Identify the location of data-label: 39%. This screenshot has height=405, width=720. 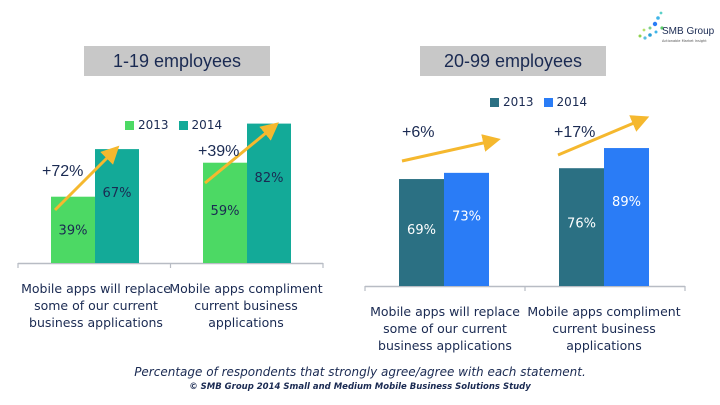
(73, 231).